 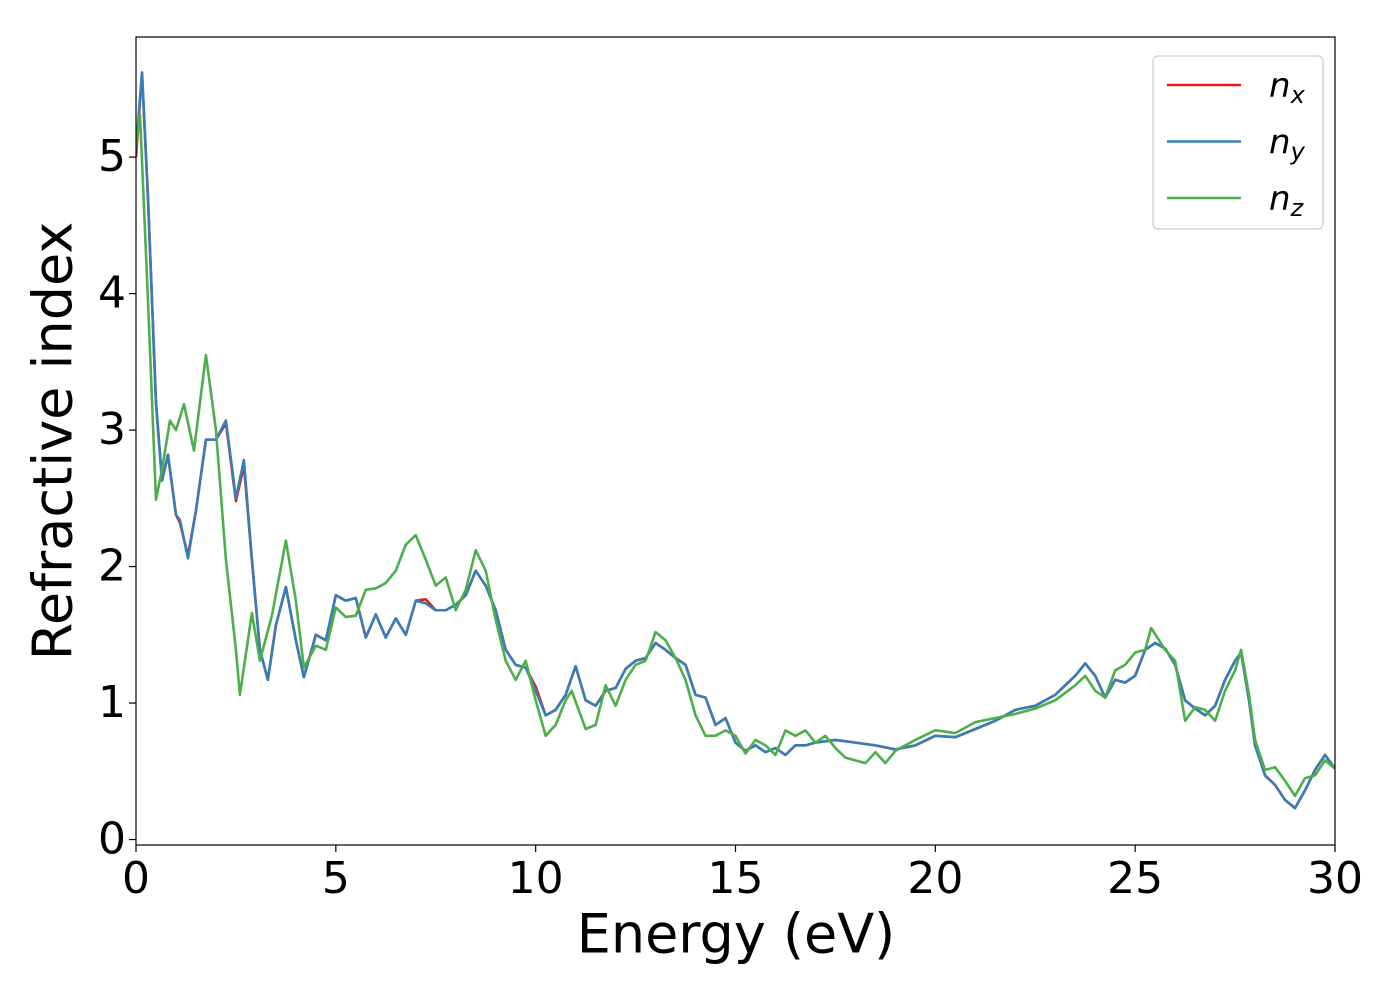 I want to click on y-tick-label: 2, so click(x=112, y=566).